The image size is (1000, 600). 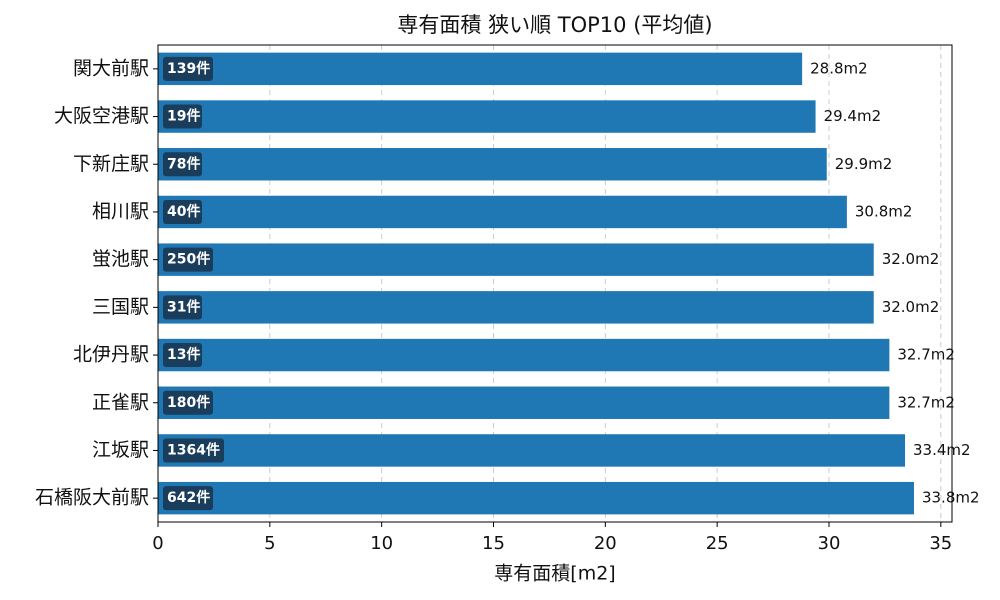 I want to click on value-label: 30.8m2, so click(x=884, y=211).